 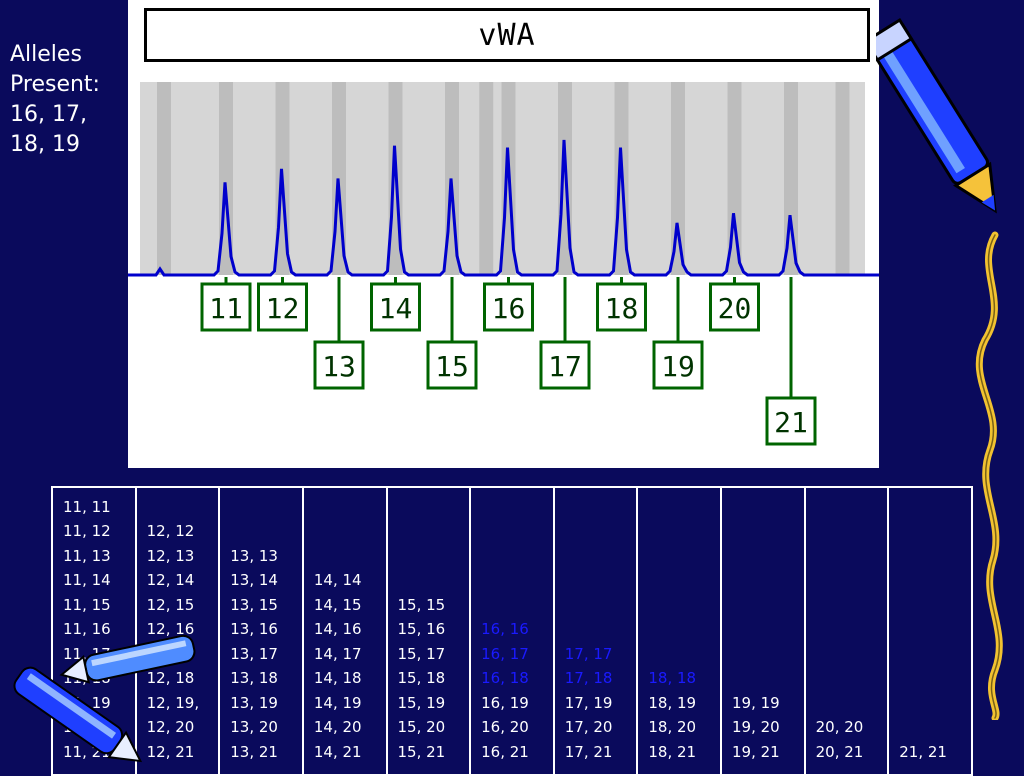 What do you see at coordinates (254, 580) in the screenshot?
I see `genotype-cell: 13, 14` at bounding box center [254, 580].